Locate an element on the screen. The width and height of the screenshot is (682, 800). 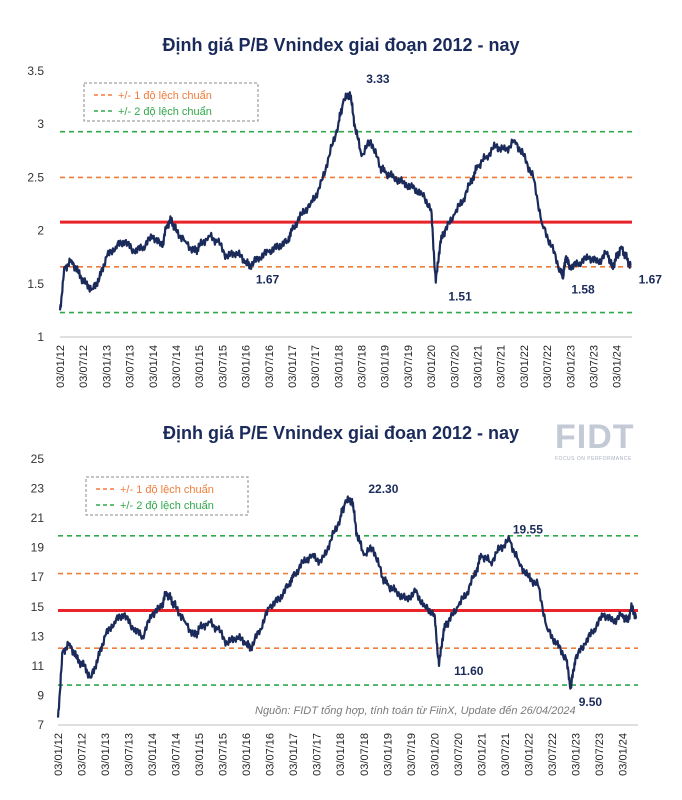
pb-y-tick-label: 3.5 is located at coordinates (35, 71).